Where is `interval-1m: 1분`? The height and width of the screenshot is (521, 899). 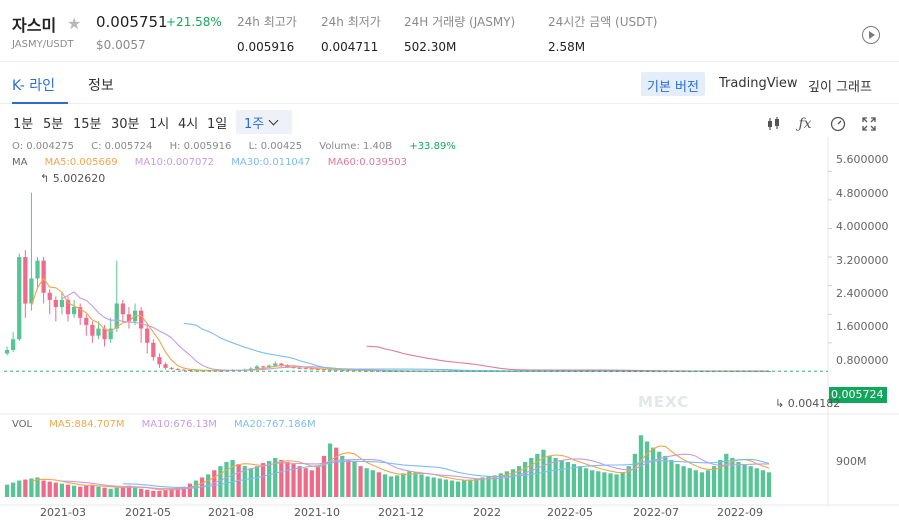
interval-1m: 1분 is located at coordinates (23, 124).